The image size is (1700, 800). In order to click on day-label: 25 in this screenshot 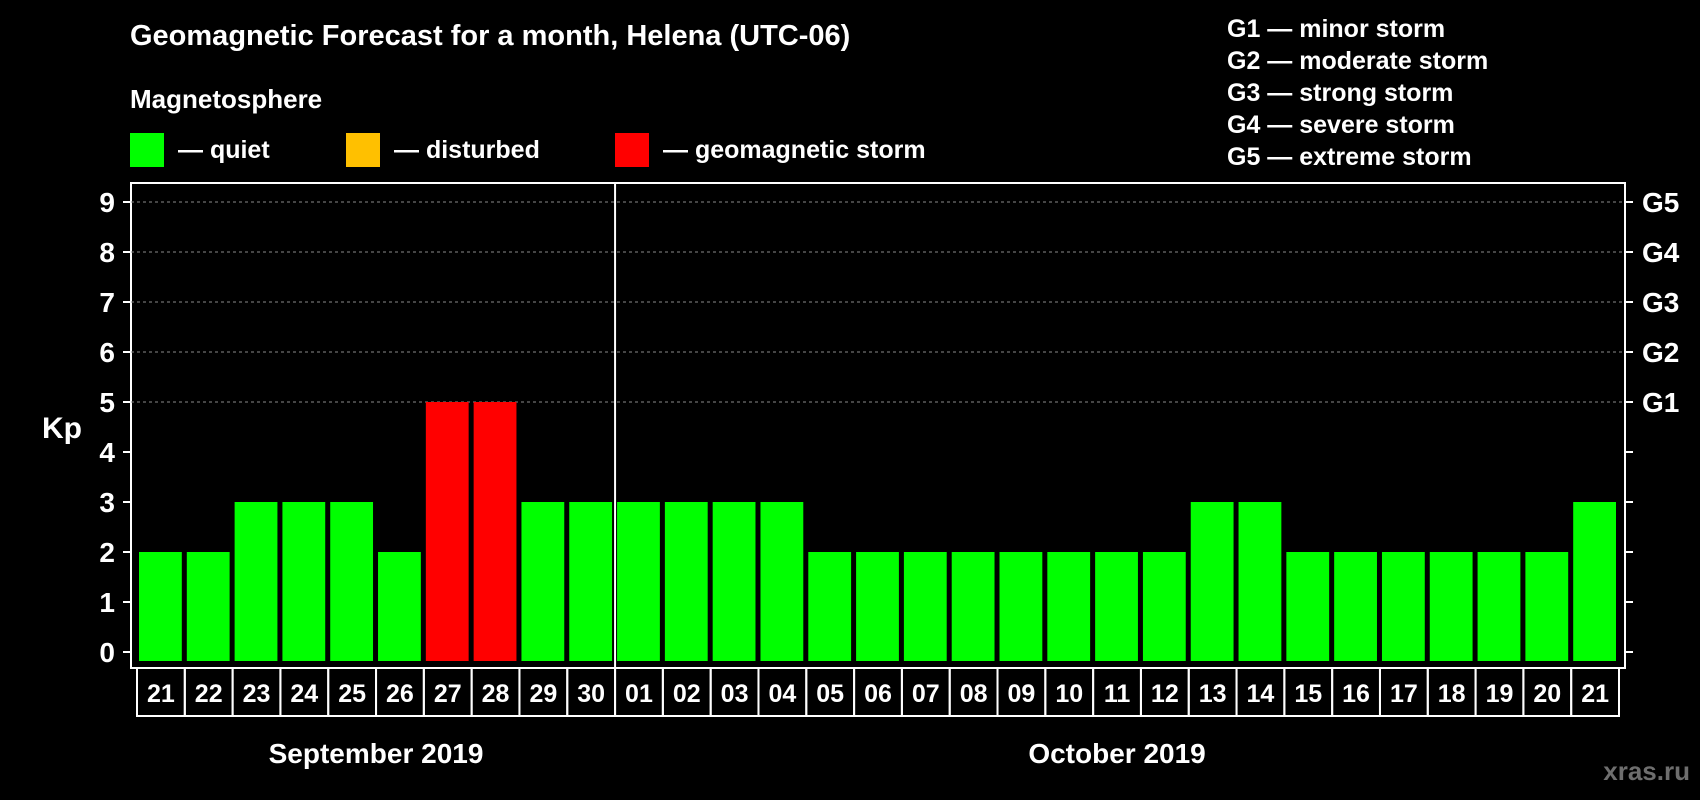, I will do `click(352, 694)`.